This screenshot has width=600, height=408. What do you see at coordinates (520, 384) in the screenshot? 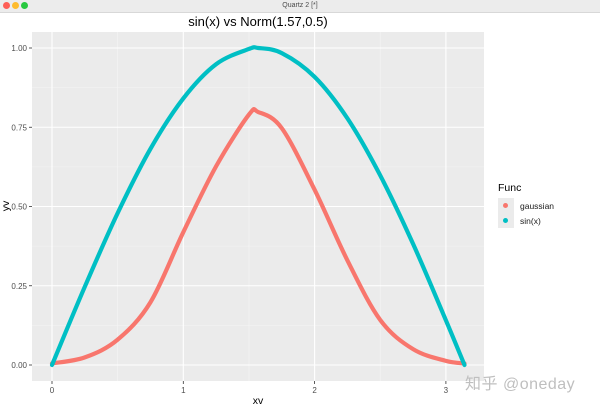
I see `watermark: 知乎 @oneday` at bounding box center [520, 384].